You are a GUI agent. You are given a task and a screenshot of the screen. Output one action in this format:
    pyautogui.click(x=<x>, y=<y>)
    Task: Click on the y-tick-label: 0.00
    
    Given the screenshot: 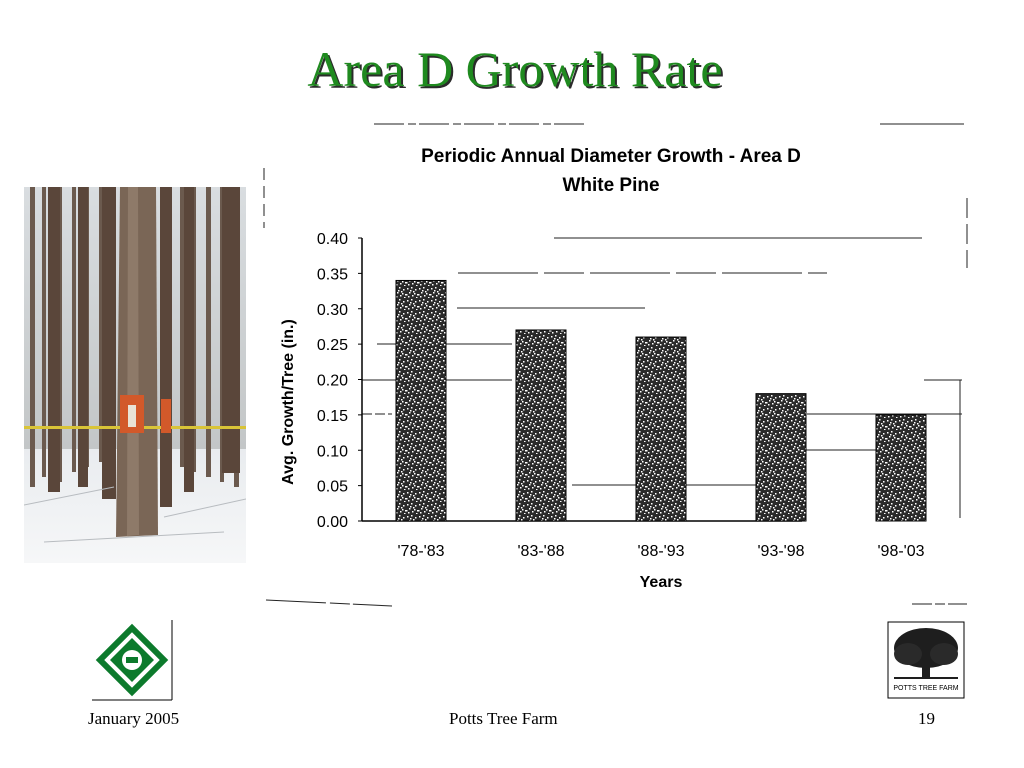 What is the action you would take?
    pyautogui.click(x=332, y=522)
    